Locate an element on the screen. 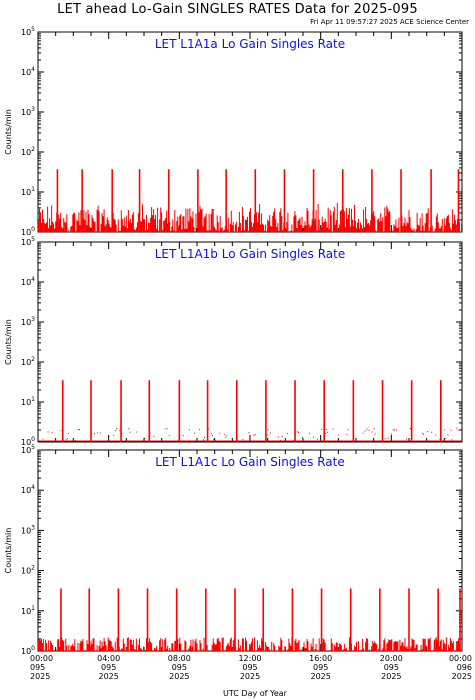 Image resolution: width=475 pixels, height=700 pixels. x-tick-doy: 096 is located at coordinates (464, 667).